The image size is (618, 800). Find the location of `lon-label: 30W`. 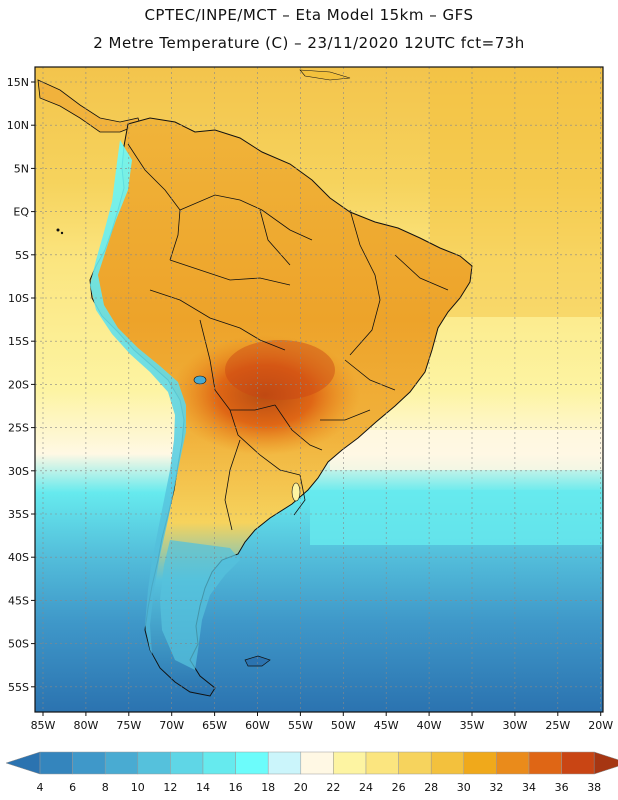

lon-label: 30W is located at coordinates (514, 724).